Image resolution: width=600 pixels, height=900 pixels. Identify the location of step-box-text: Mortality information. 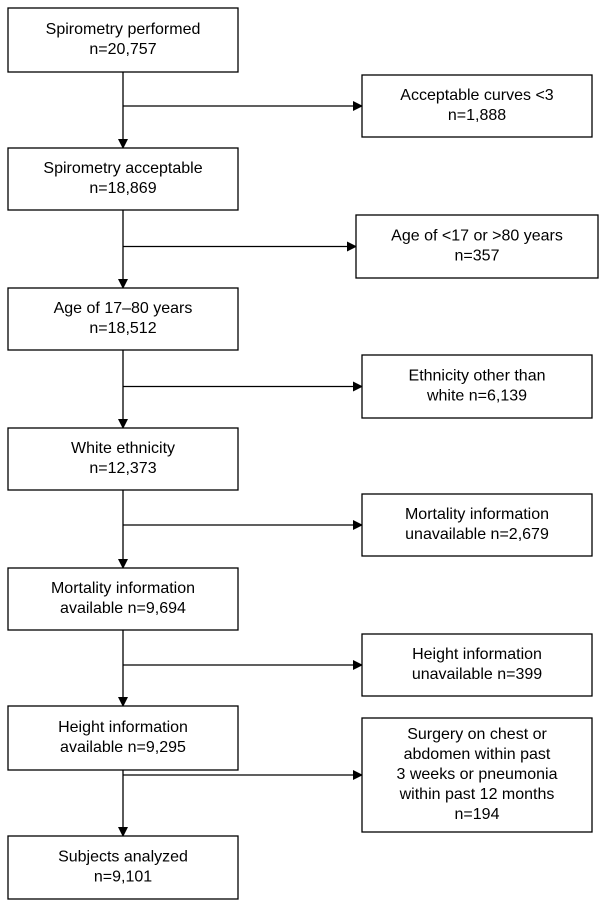
(123, 588).